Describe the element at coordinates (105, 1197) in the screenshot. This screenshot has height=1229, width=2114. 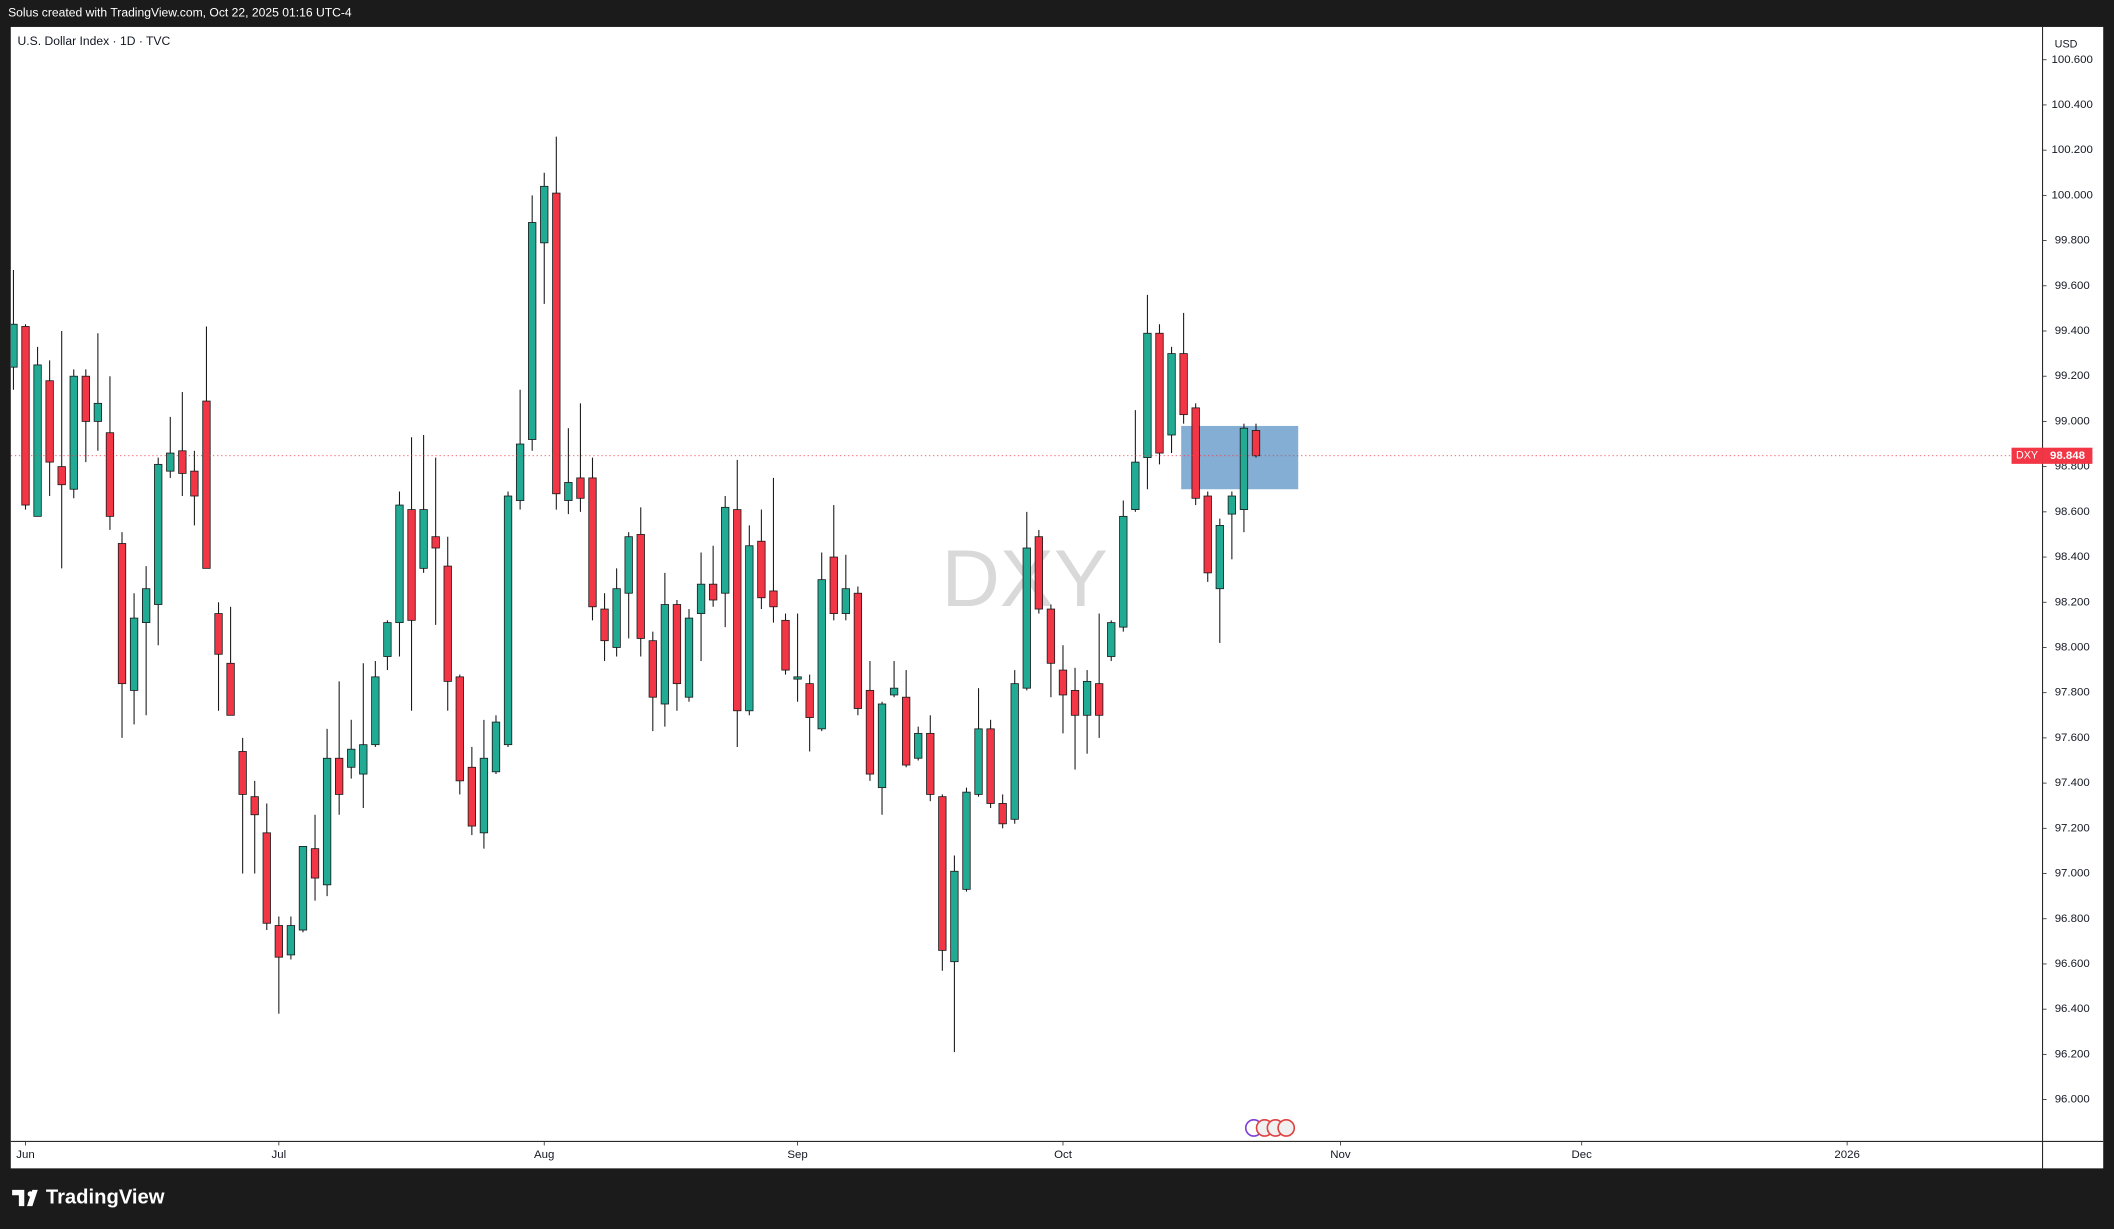
I see `logo-text: TradingView` at that location.